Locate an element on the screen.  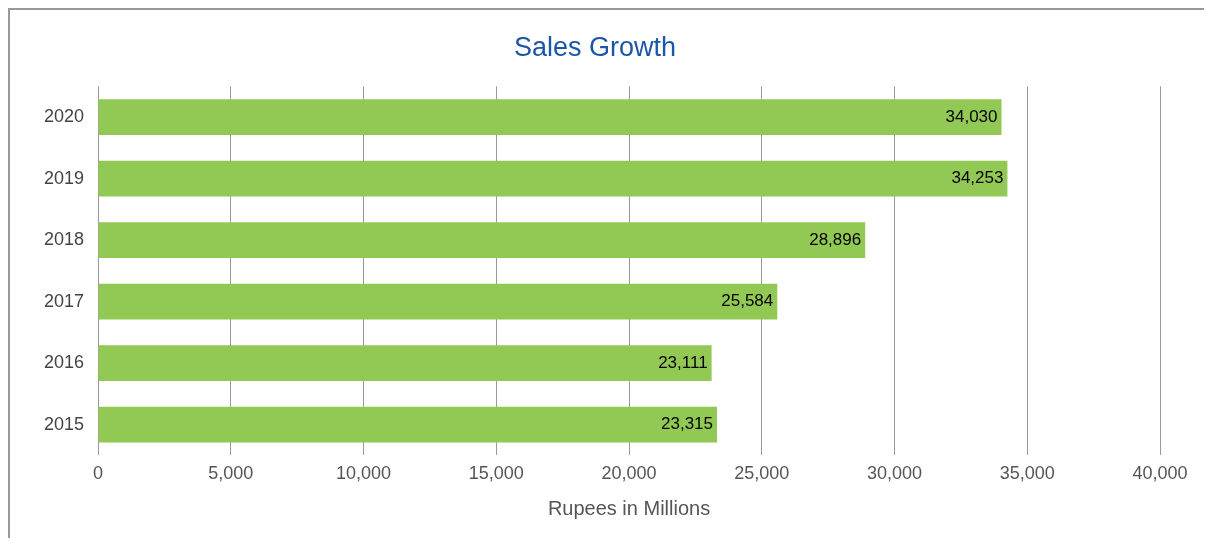
x-tick-label: 15,000 is located at coordinates (496, 473).